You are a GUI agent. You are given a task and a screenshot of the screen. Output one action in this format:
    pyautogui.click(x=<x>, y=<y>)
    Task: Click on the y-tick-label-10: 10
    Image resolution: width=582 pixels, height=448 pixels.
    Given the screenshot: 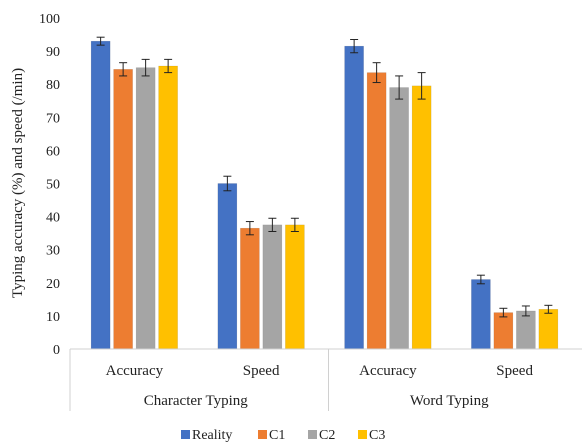 What is the action you would take?
    pyautogui.click(x=53, y=317)
    